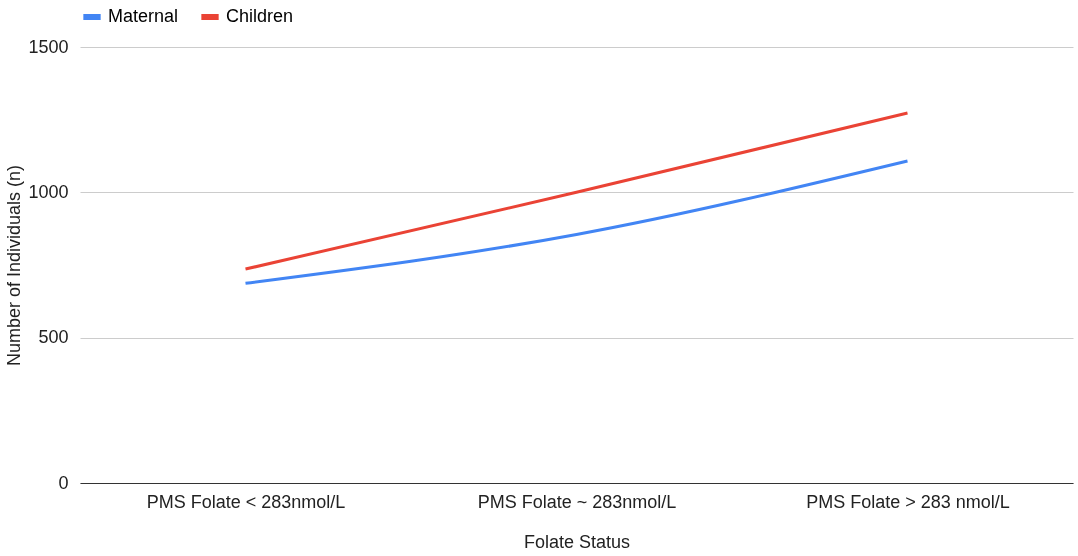 This screenshot has width=1078, height=556. I want to click on y-tick-label: 0, so click(63, 482).